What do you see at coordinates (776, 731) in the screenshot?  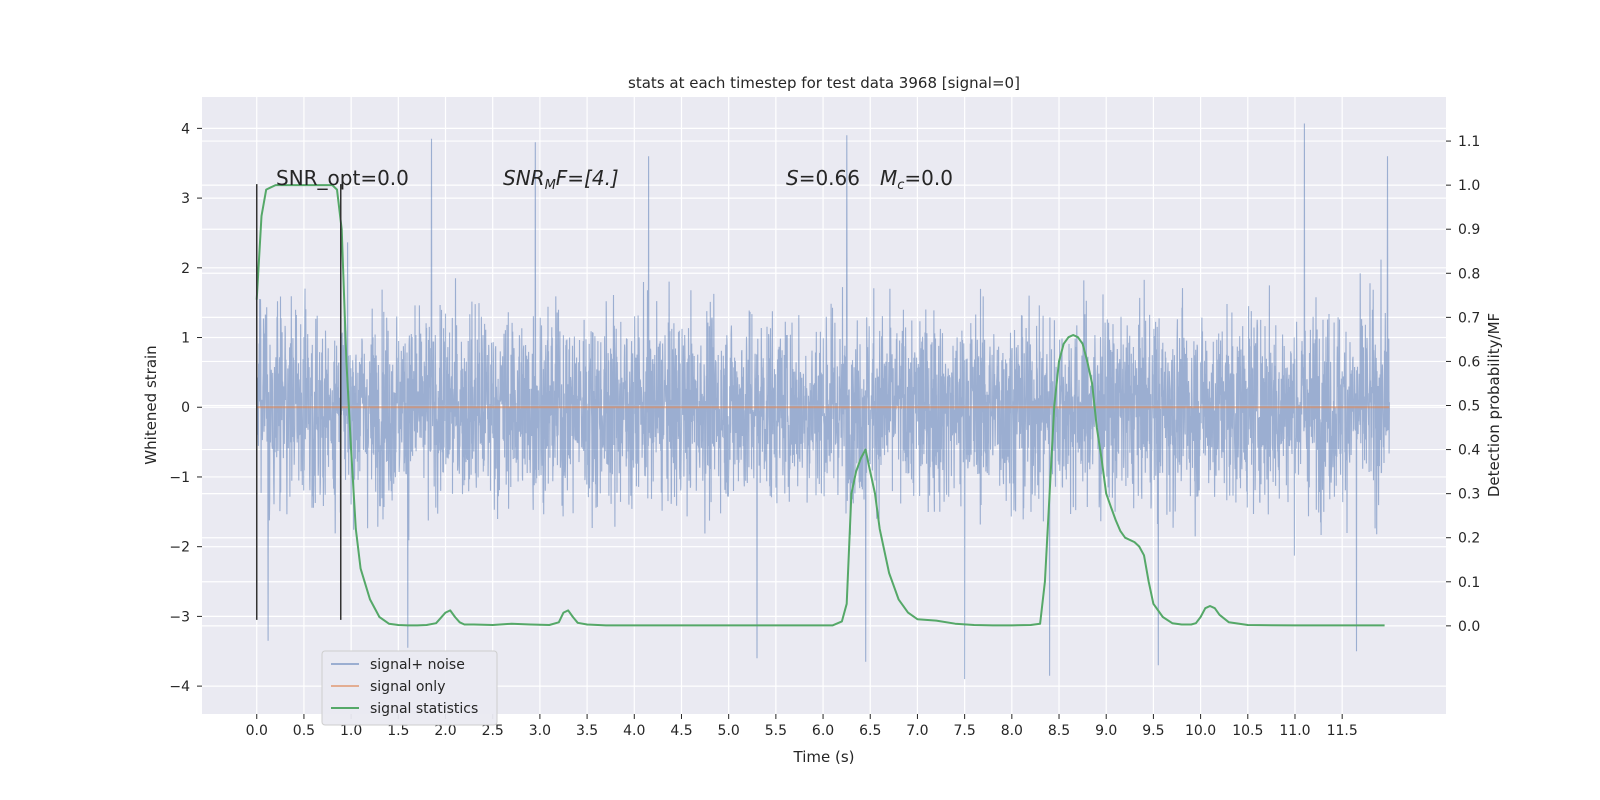 I see `x-tick-label: 5.5` at bounding box center [776, 731].